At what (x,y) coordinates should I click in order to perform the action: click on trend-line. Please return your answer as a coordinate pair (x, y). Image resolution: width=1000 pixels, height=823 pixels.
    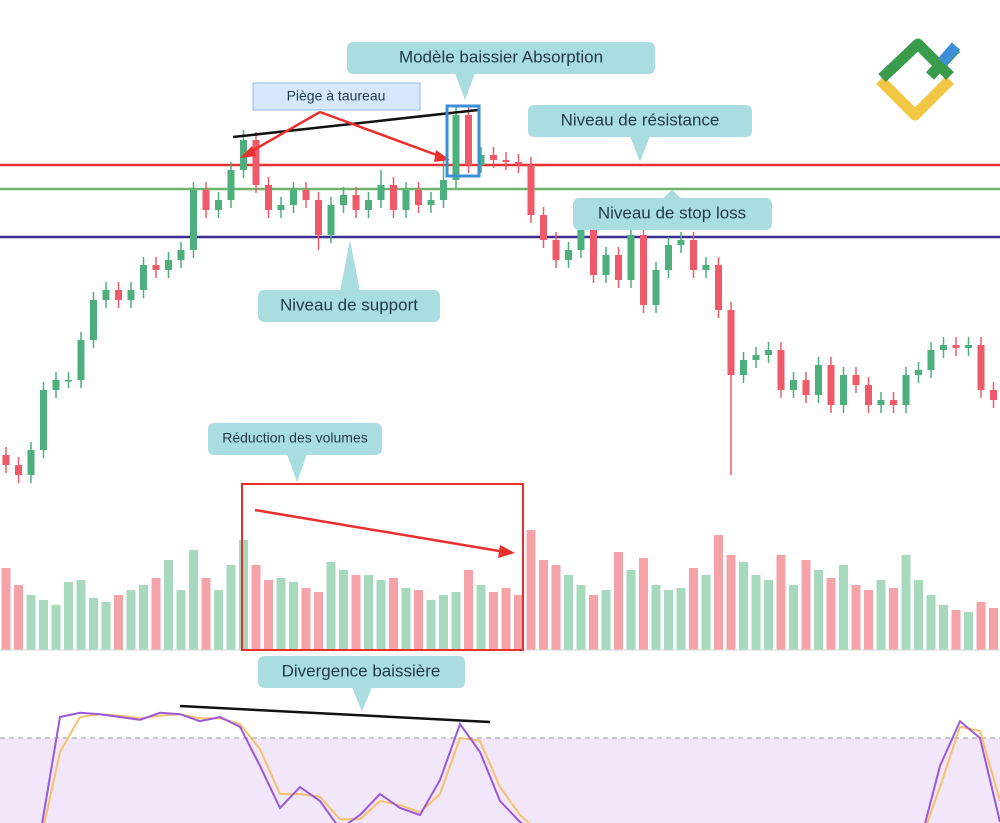
    Looking at the image, I should click on (335, 714).